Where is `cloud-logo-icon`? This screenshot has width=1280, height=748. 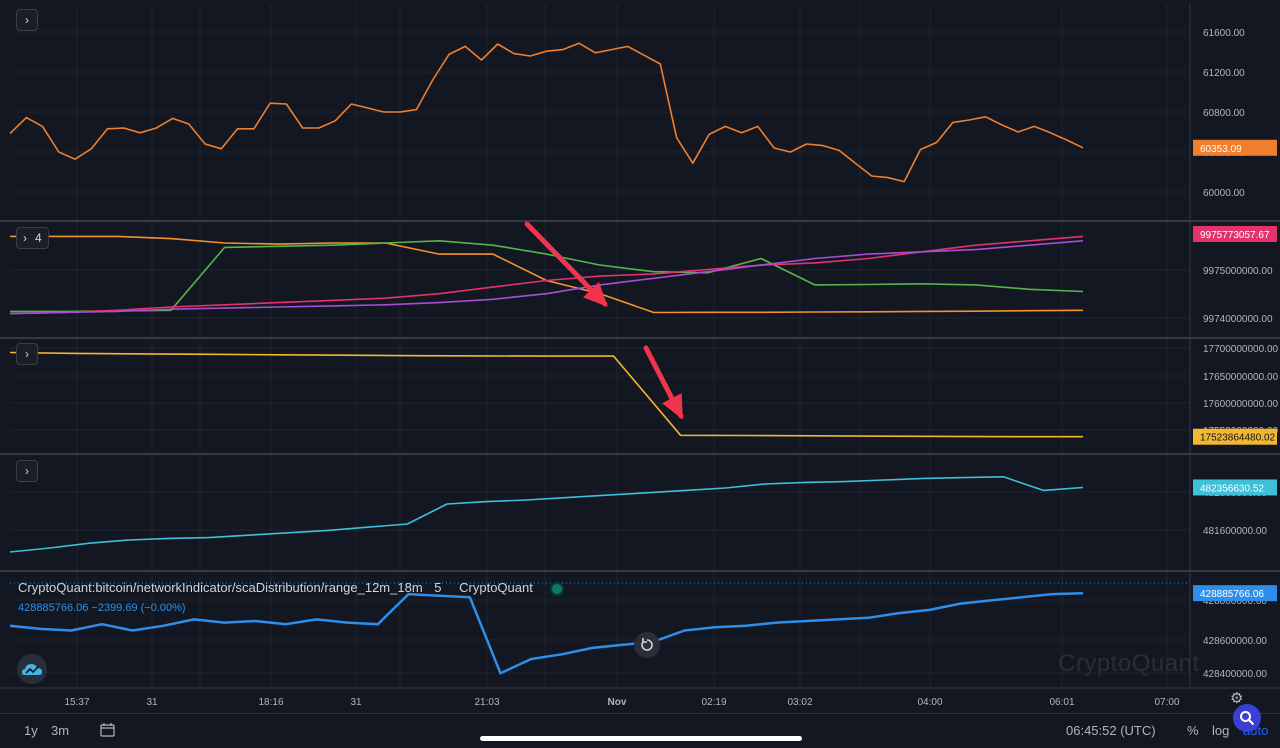 cloud-logo-icon is located at coordinates (32, 669).